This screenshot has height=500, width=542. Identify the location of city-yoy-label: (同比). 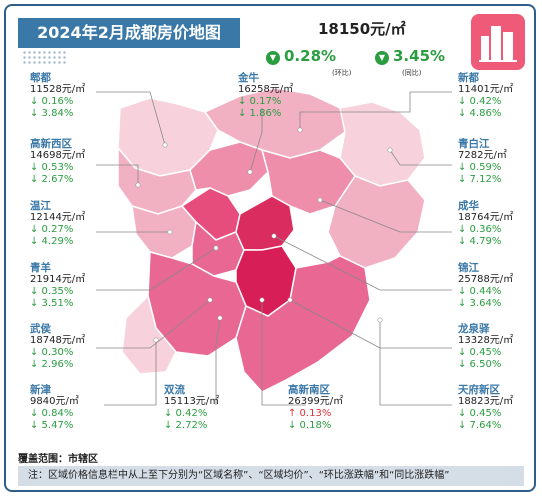
(412, 73).